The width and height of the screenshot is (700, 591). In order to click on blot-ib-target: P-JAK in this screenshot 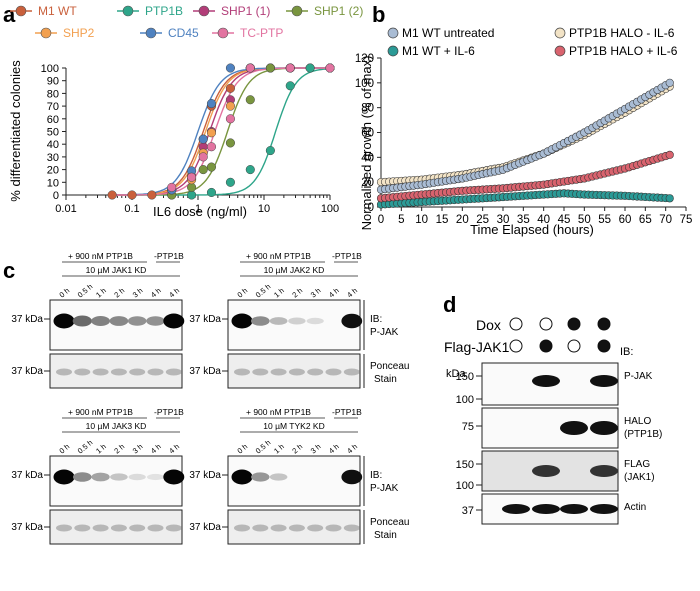, I will do `click(384, 332)`.